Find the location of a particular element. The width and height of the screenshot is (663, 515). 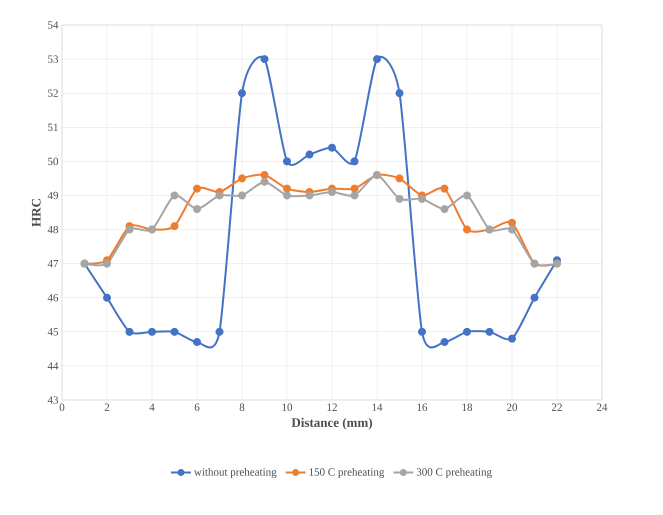

y-axis-title: HRC is located at coordinates (36, 213).